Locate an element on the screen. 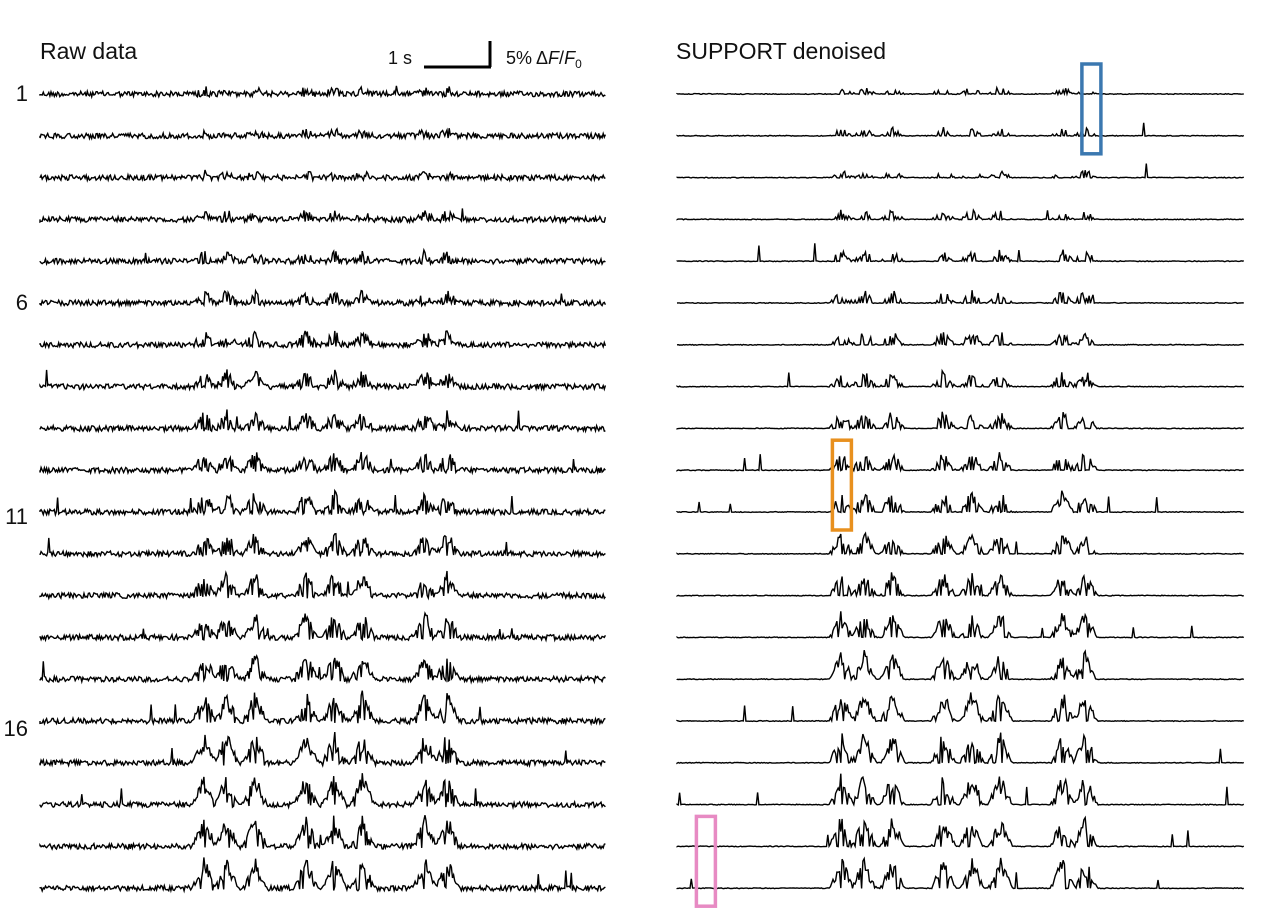 Image resolution: width=1272 pixels, height=910 pixels. scale-amp-prefix: 5% Δ is located at coordinates (527, 58).